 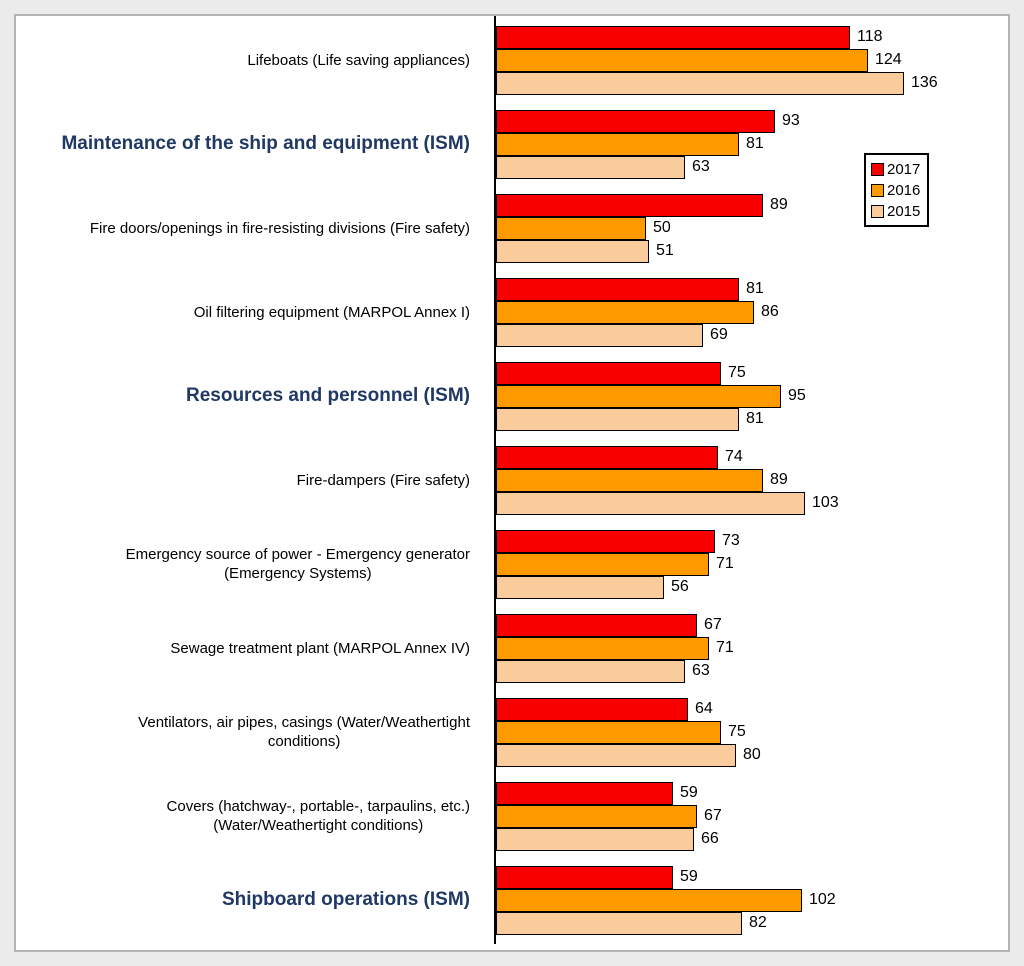 I want to click on bar-row-2015: 56, so click(x=618, y=587).